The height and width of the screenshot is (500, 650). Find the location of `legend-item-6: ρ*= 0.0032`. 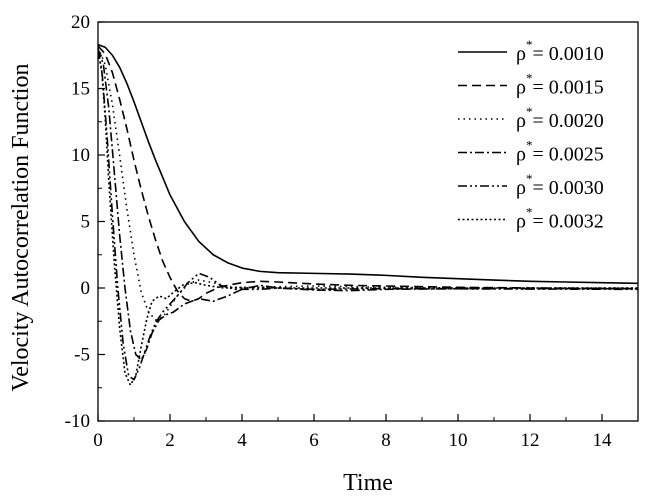

legend-item-6: ρ*= 0.0032 is located at coordinates (531, 219).